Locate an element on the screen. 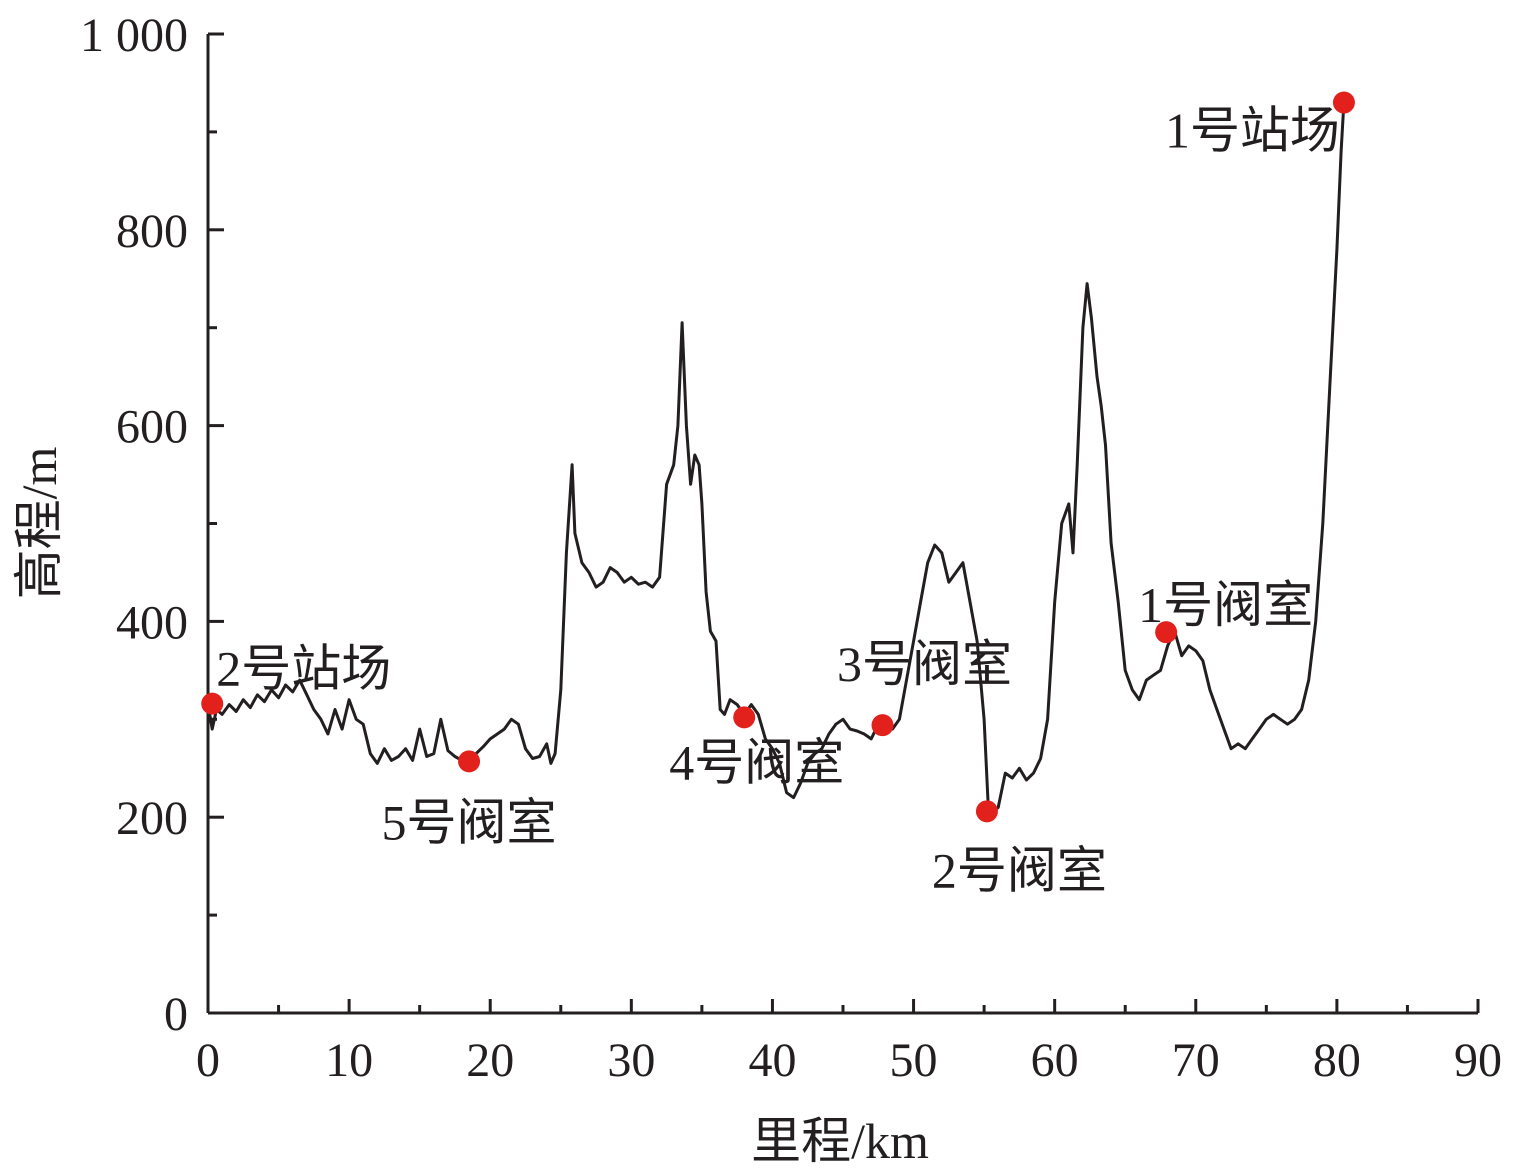 The height and width of the screenshot is (1175, 1513). x-tick-label: 50 is located at coordinates (914, 1060).